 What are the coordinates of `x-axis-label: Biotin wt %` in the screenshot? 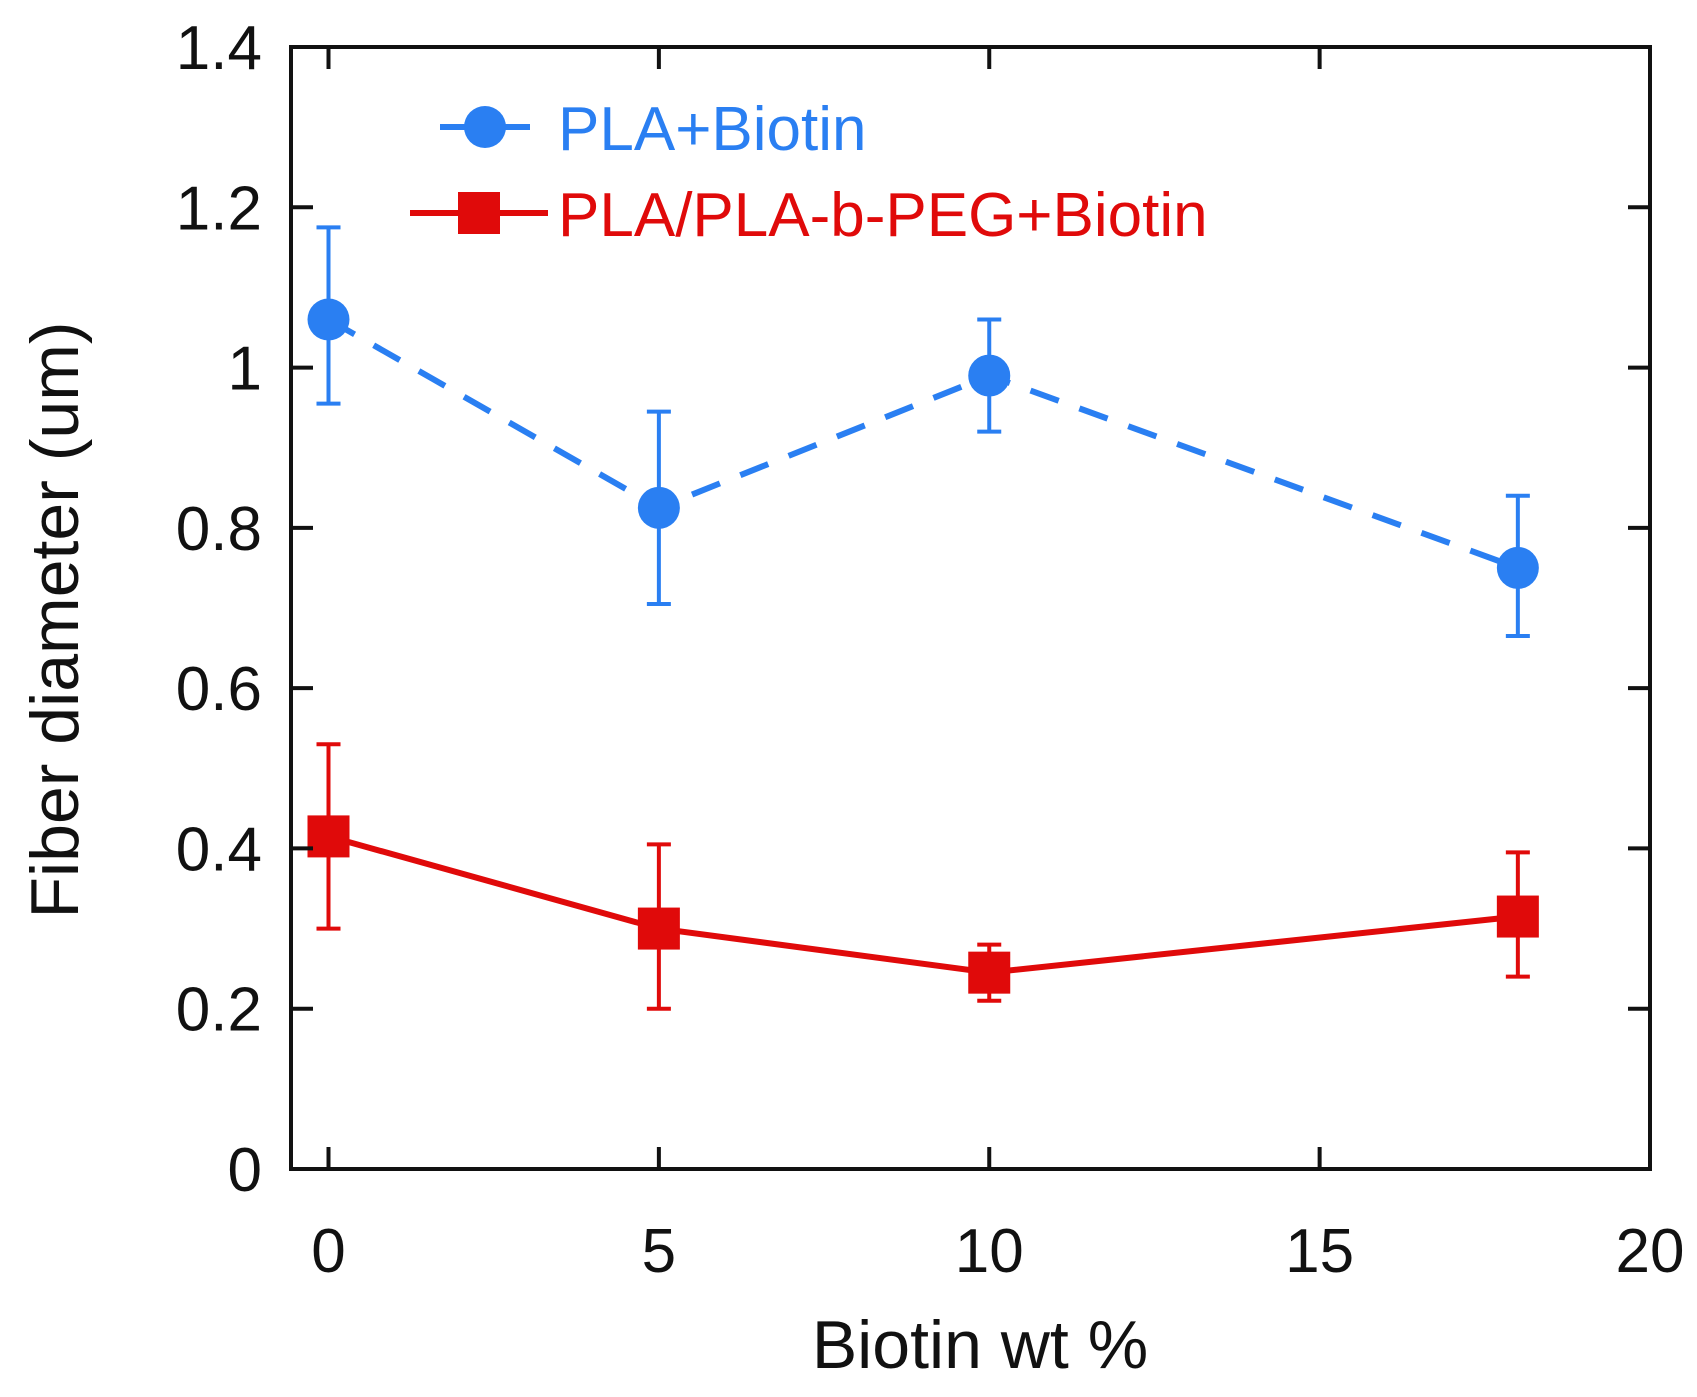 It's located at (980, 1345).